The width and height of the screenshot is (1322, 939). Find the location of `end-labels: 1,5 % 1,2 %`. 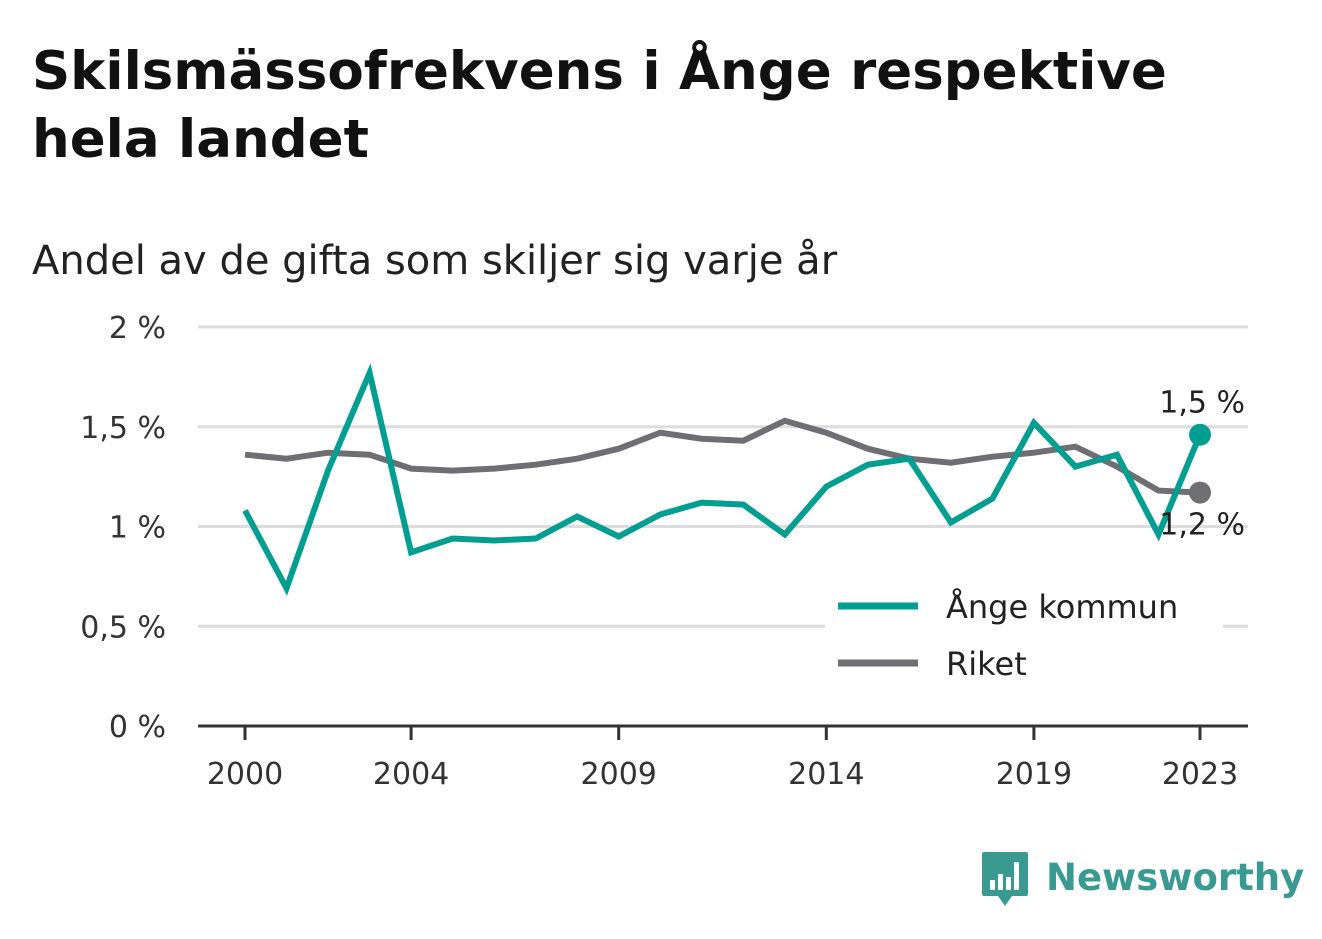

end-labels: 1,5 % 1,2 % is located at coordinates (1202, 464).